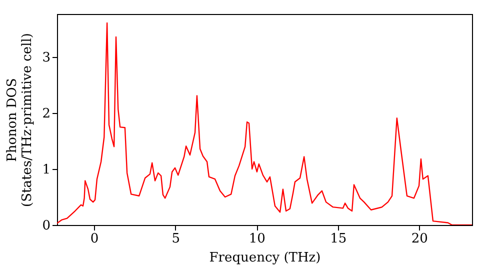 The width and height of the screenshot is (500, 280). What do you see at coordinates (46, 170) in the screenshot?
I see `y-tick-label: 1` at bounding box center [46, 170].